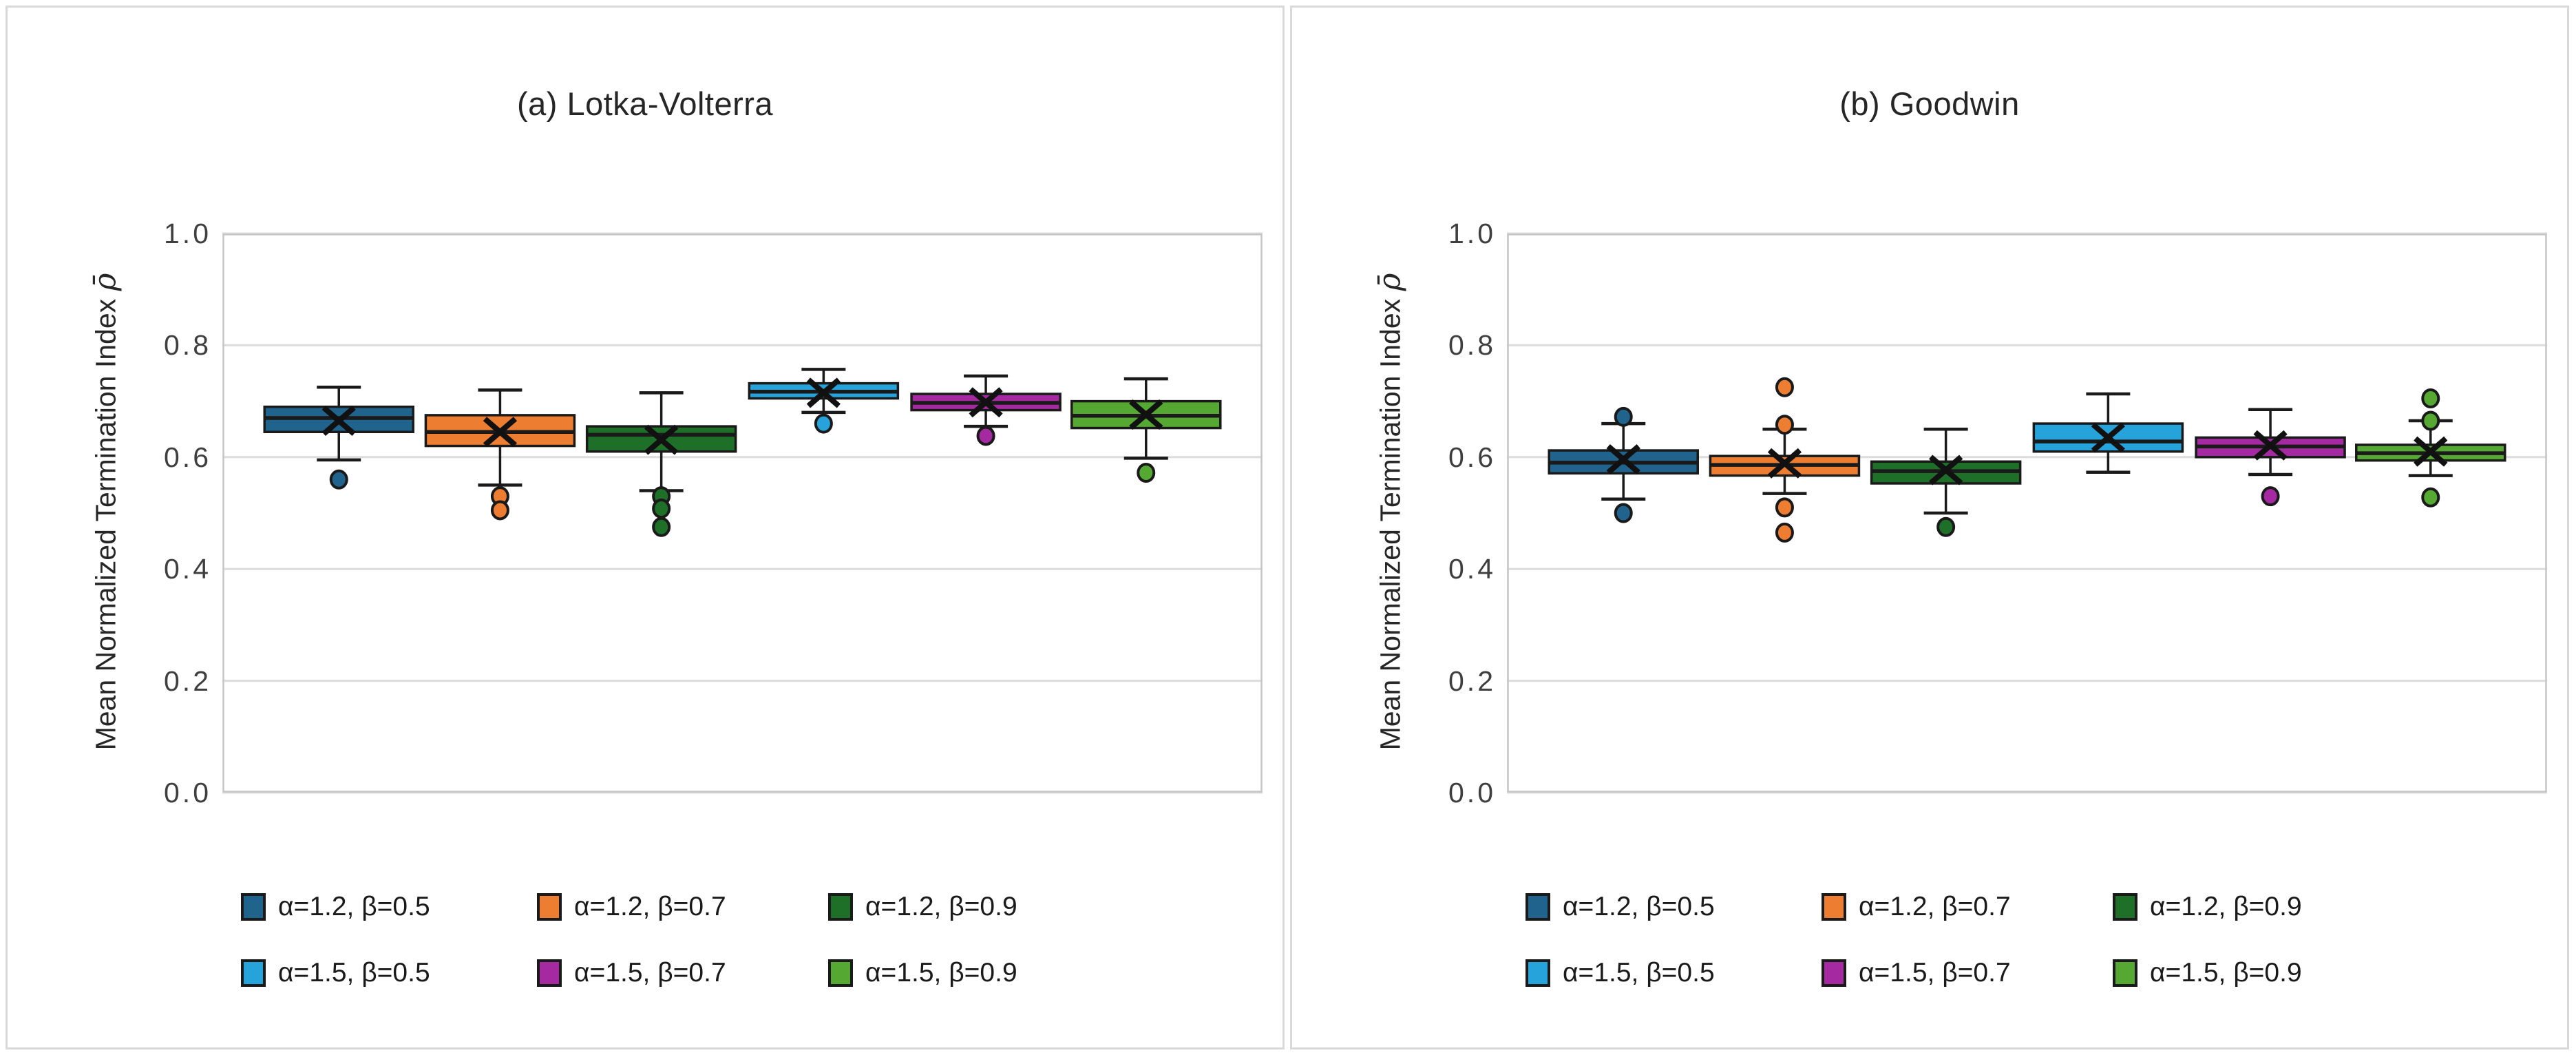 The image size is (2576, 1055). I want to click on chart-title: (a) Lotka-Volterra, so click(645, 103).